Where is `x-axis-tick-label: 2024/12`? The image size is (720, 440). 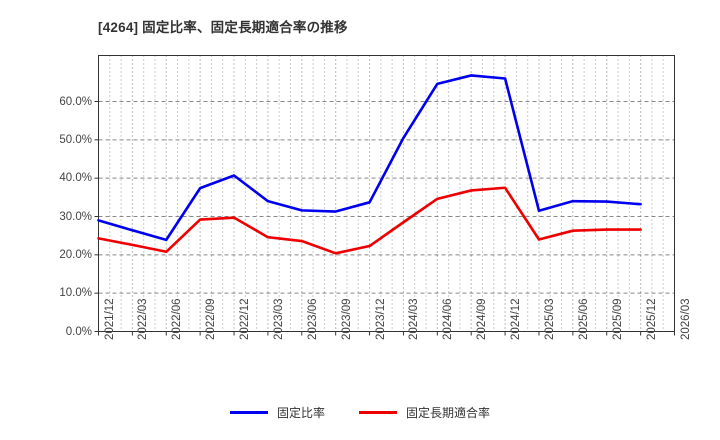
x-axis-tick-label: 2024/12 is located at coordinates (516, 318).